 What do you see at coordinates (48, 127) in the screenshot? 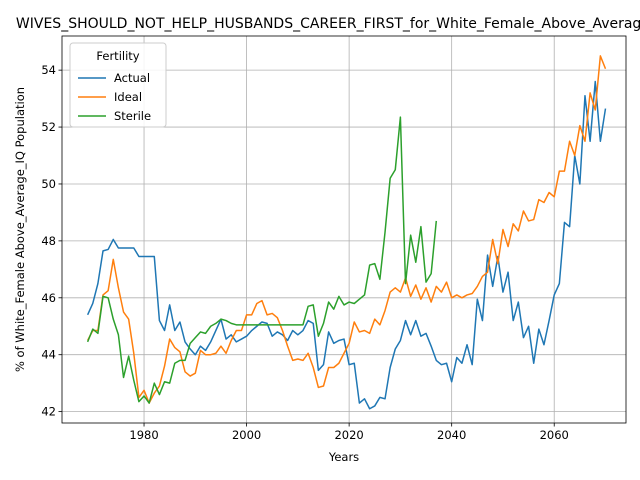
I see `y-tick-label: 52` at bounding box center [48, 127].